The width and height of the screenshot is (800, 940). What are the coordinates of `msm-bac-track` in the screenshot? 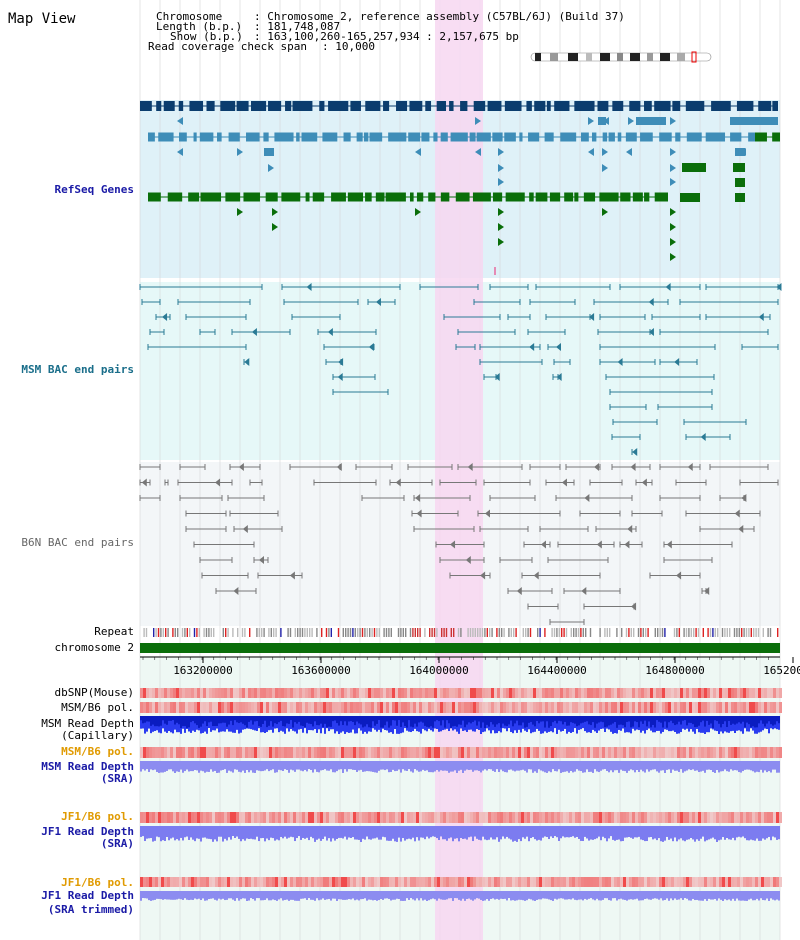 It's located at (460, 369).